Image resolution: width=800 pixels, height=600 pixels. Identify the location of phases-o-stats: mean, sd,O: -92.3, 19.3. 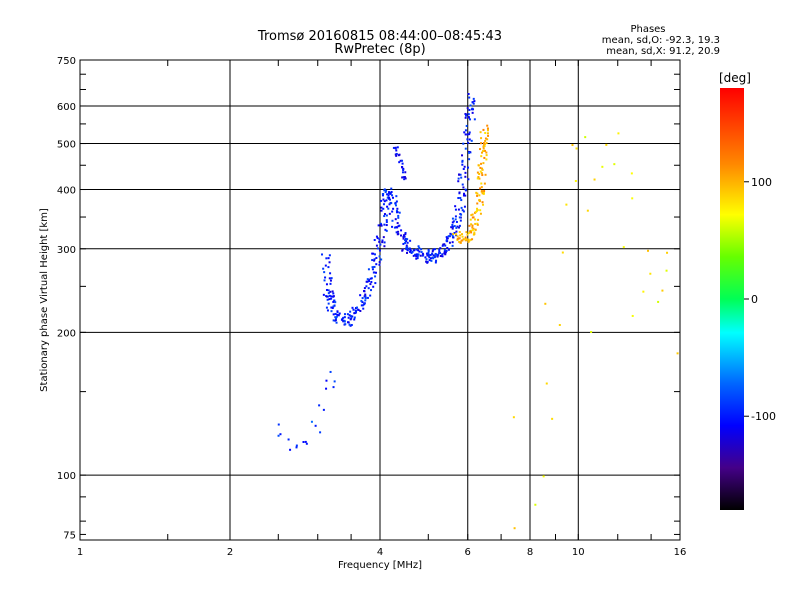
(661, 40).